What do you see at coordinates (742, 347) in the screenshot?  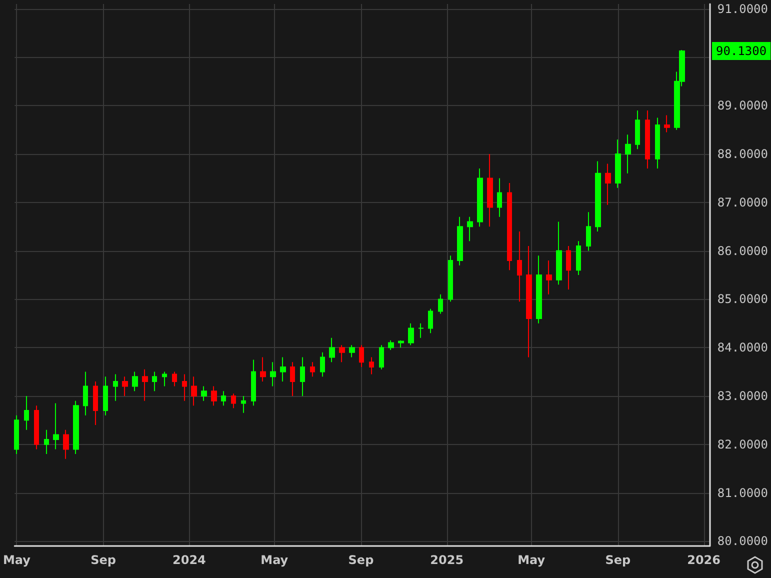 I see `y-tick-label: 84.0000` at bounding box center [742, 347].